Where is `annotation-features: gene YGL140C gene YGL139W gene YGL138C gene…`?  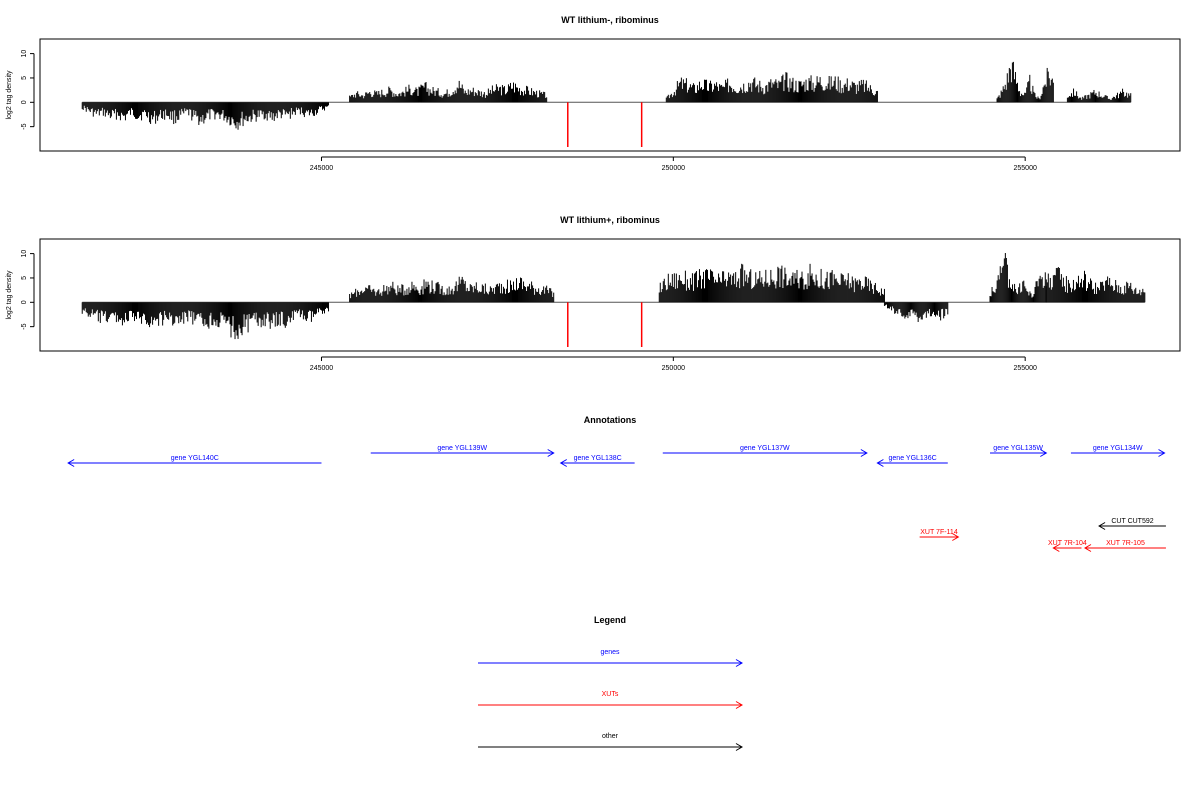
annotation-features: gene YGL140C gene YGL139W gene YGL138C gene… is located at coordinates (616, 498).